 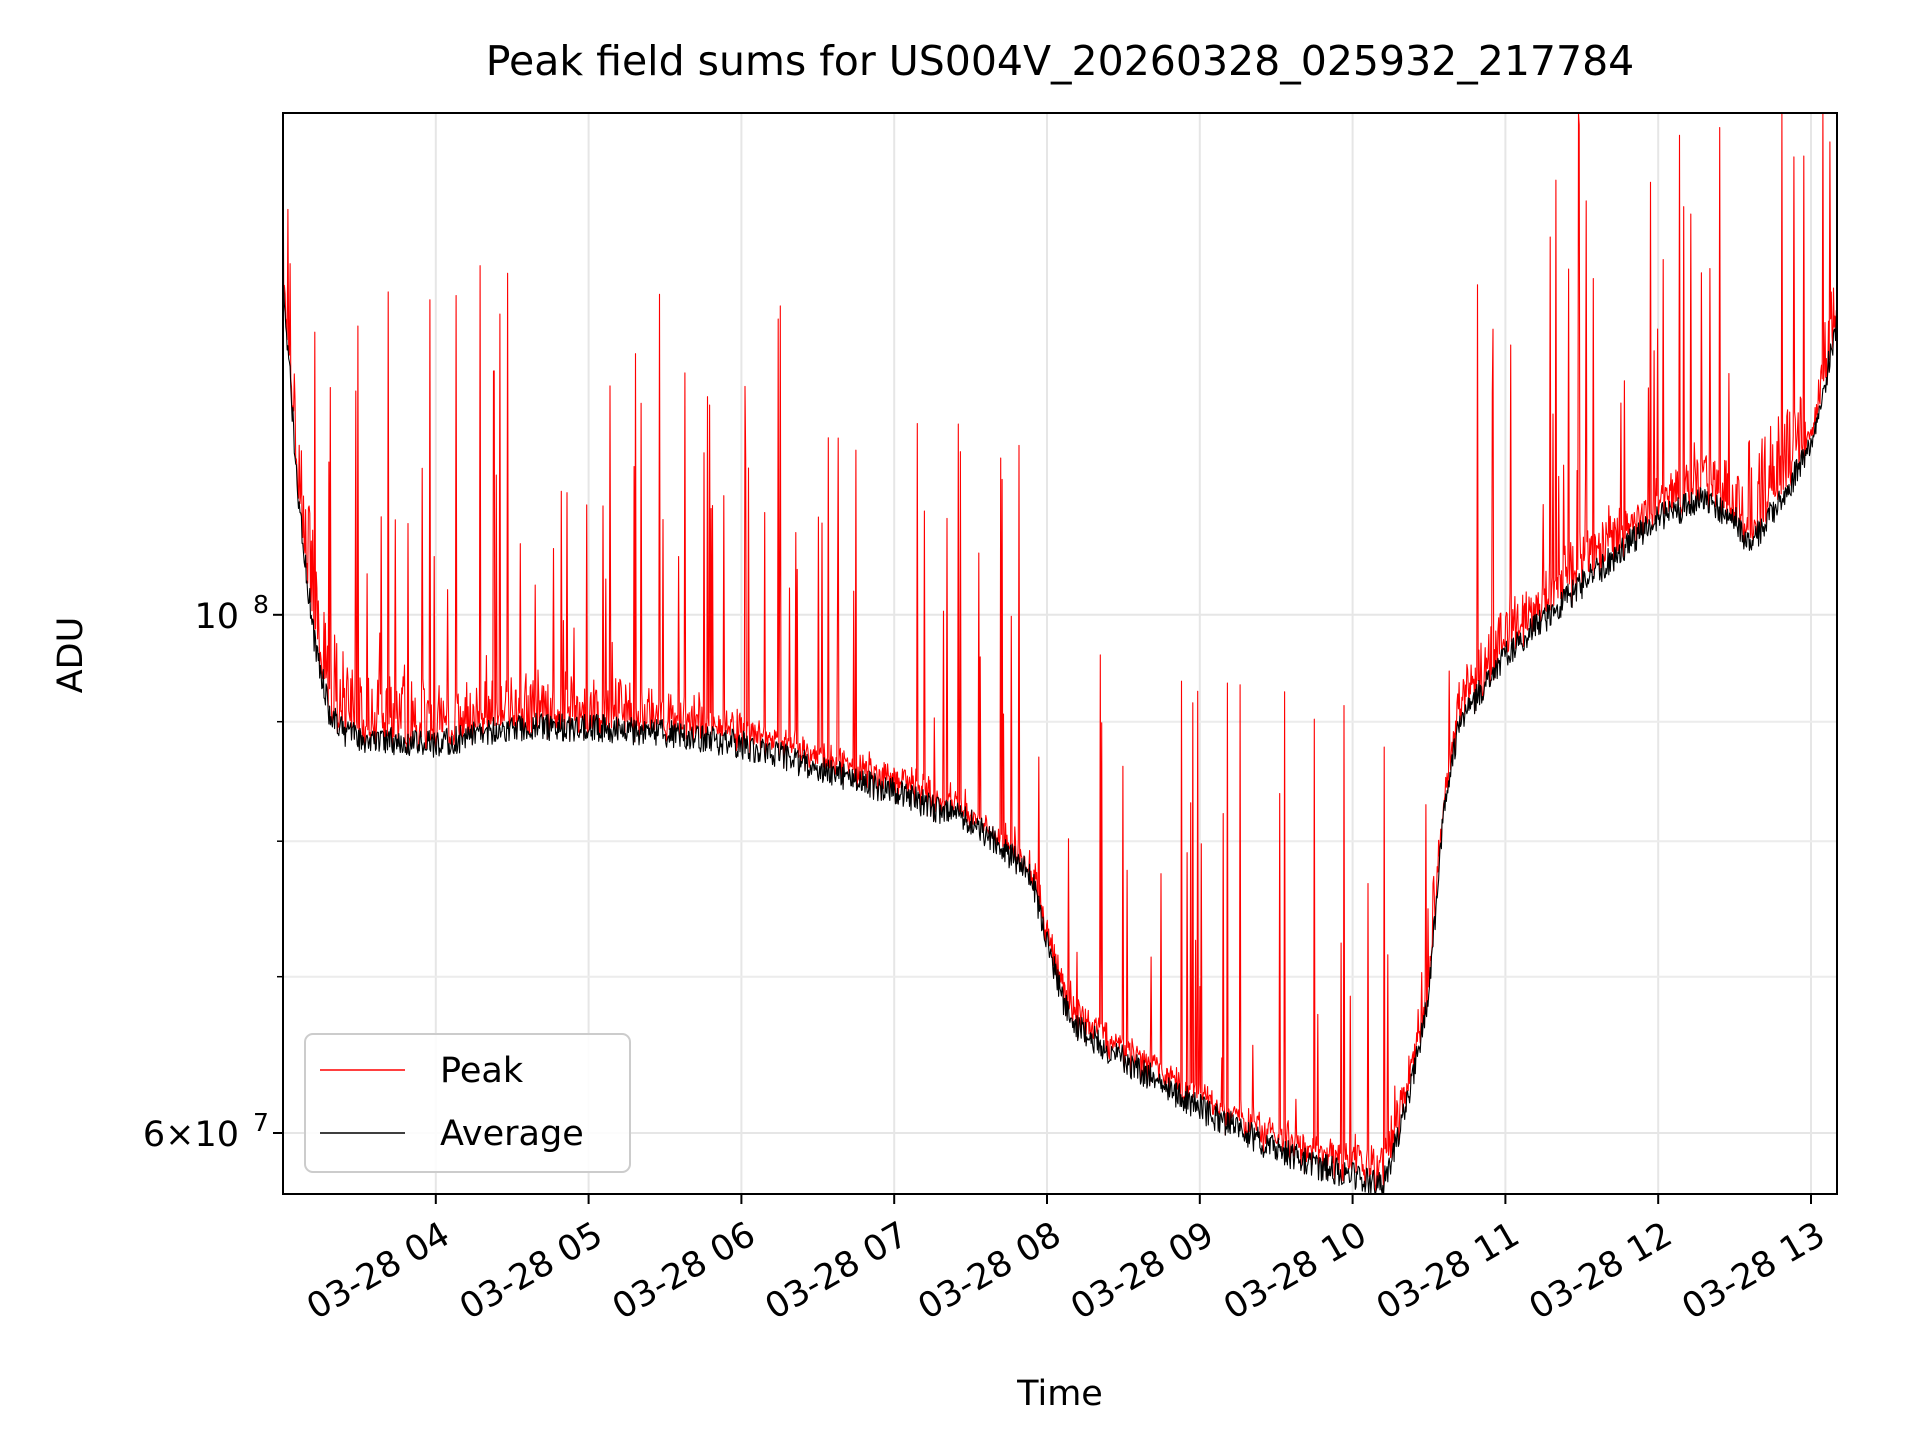 I want to click on legend-average-label: Average, so click(x=512, y=1134).